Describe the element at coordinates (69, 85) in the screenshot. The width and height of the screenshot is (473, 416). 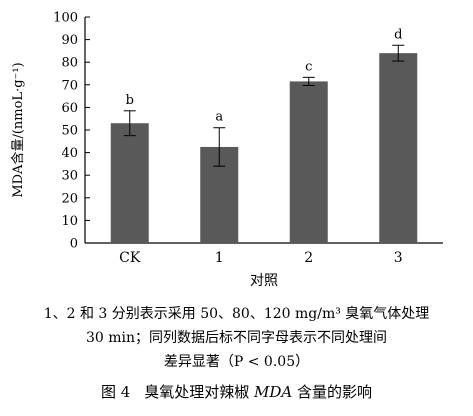
I see `y-tick-label: 70` at that location.